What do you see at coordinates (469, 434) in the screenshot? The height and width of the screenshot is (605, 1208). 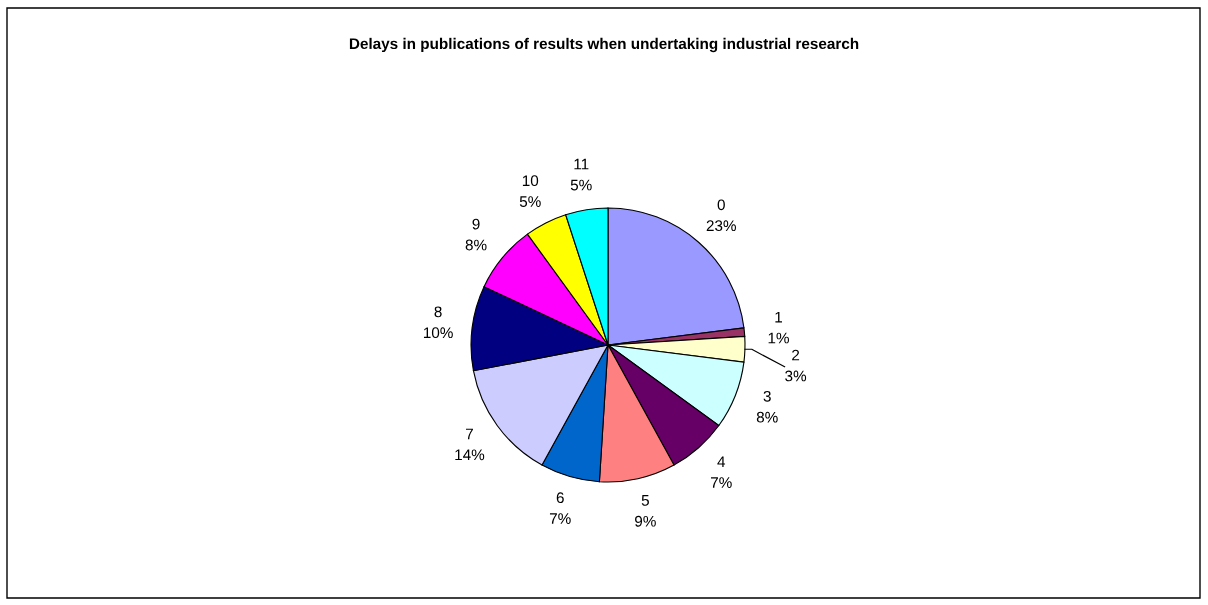 I see `slice-label: 7` at bounding box center [469, 434].